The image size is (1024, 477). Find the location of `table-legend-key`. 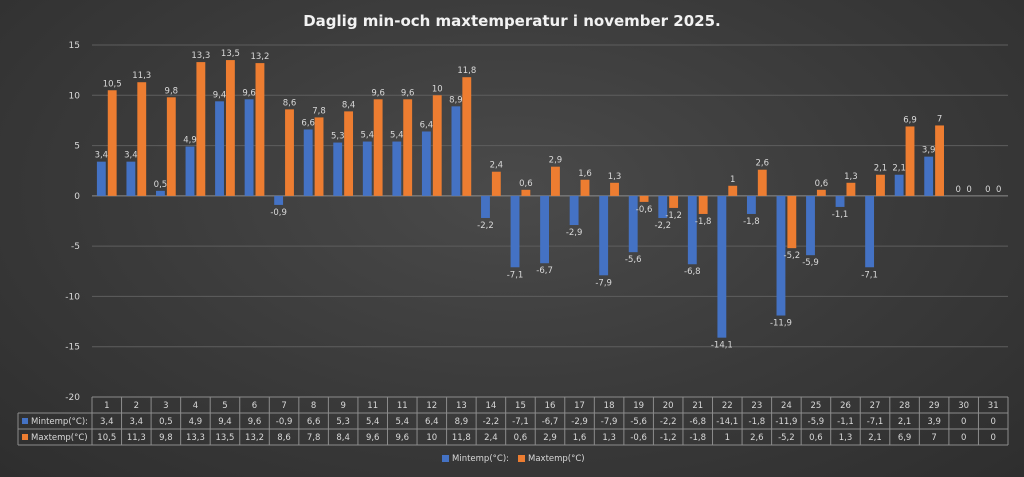

table-legend-key is located at coordinates (25, 421).